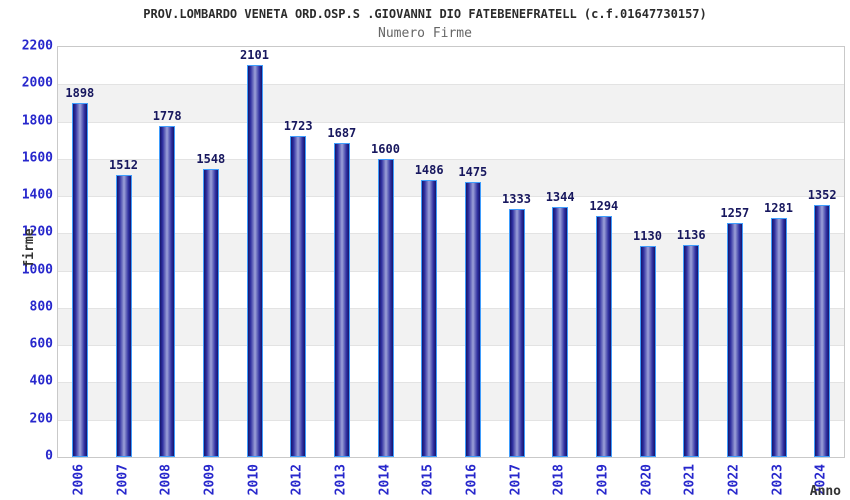  What do you see at coordinates (41, 381) in the screenshot?
I see `y-tick-label: 400` at bounding box center [41, 381].